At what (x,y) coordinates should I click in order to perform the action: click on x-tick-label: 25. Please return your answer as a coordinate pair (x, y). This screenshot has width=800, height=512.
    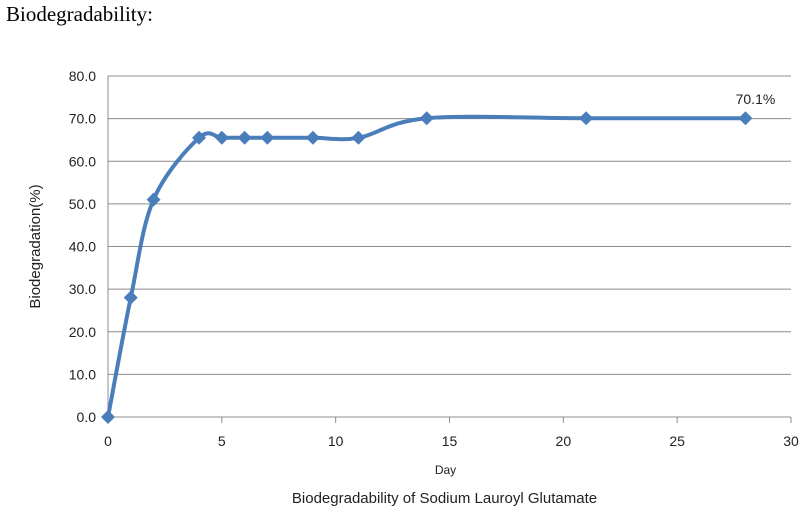
    Looking at the image, I should click on (677, 441).